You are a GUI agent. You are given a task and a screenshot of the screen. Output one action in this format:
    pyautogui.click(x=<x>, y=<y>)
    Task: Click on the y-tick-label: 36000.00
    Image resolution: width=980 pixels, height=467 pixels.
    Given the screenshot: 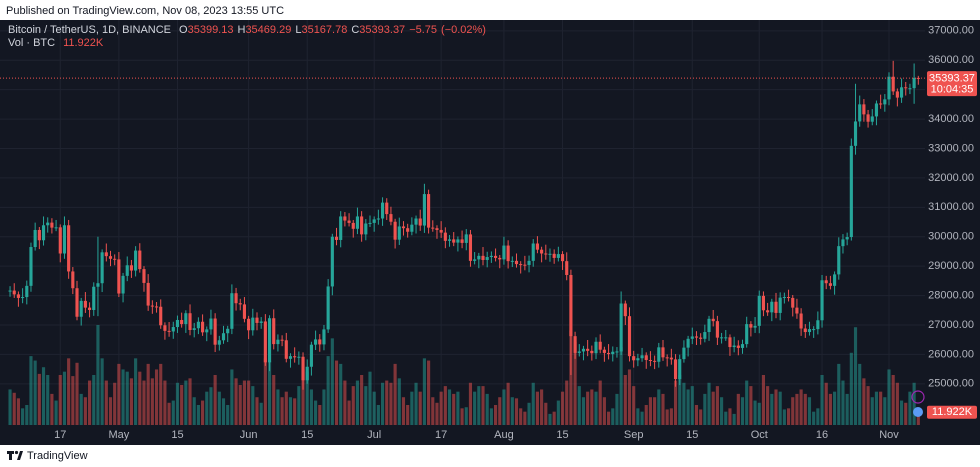 What is the action you would take?
    pyautogui.click(x=951, y=60)
    